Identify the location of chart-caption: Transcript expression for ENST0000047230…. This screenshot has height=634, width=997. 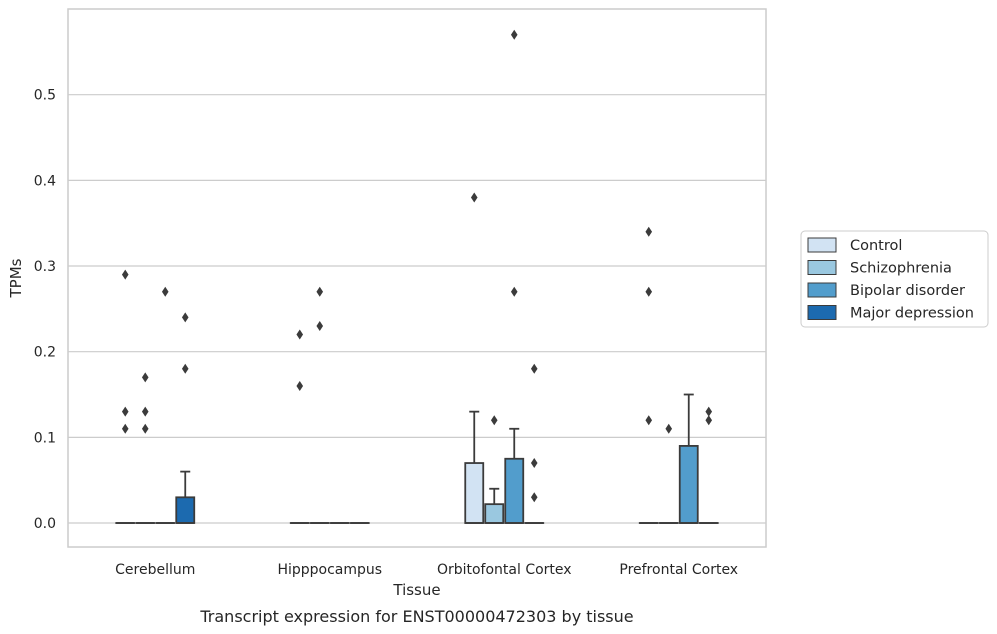
(416, 616).